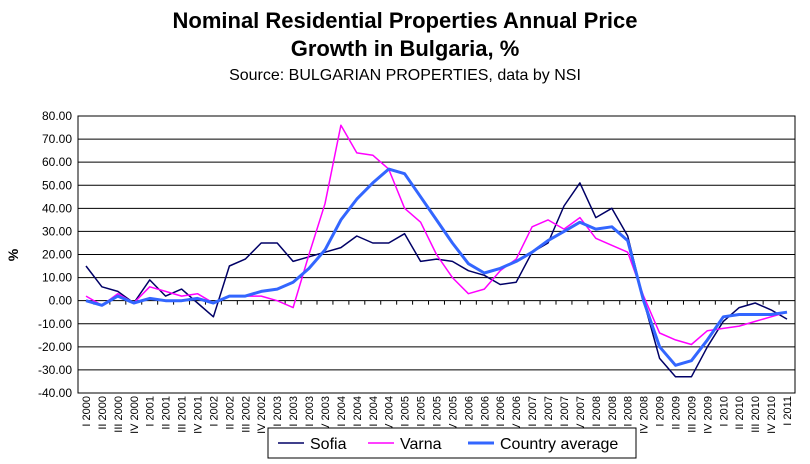 This screenshot has width=810, height=464. Describe the element at coordinates (55, 393) in the screenshot. I see `y-tick-label: -40.00` at that location.